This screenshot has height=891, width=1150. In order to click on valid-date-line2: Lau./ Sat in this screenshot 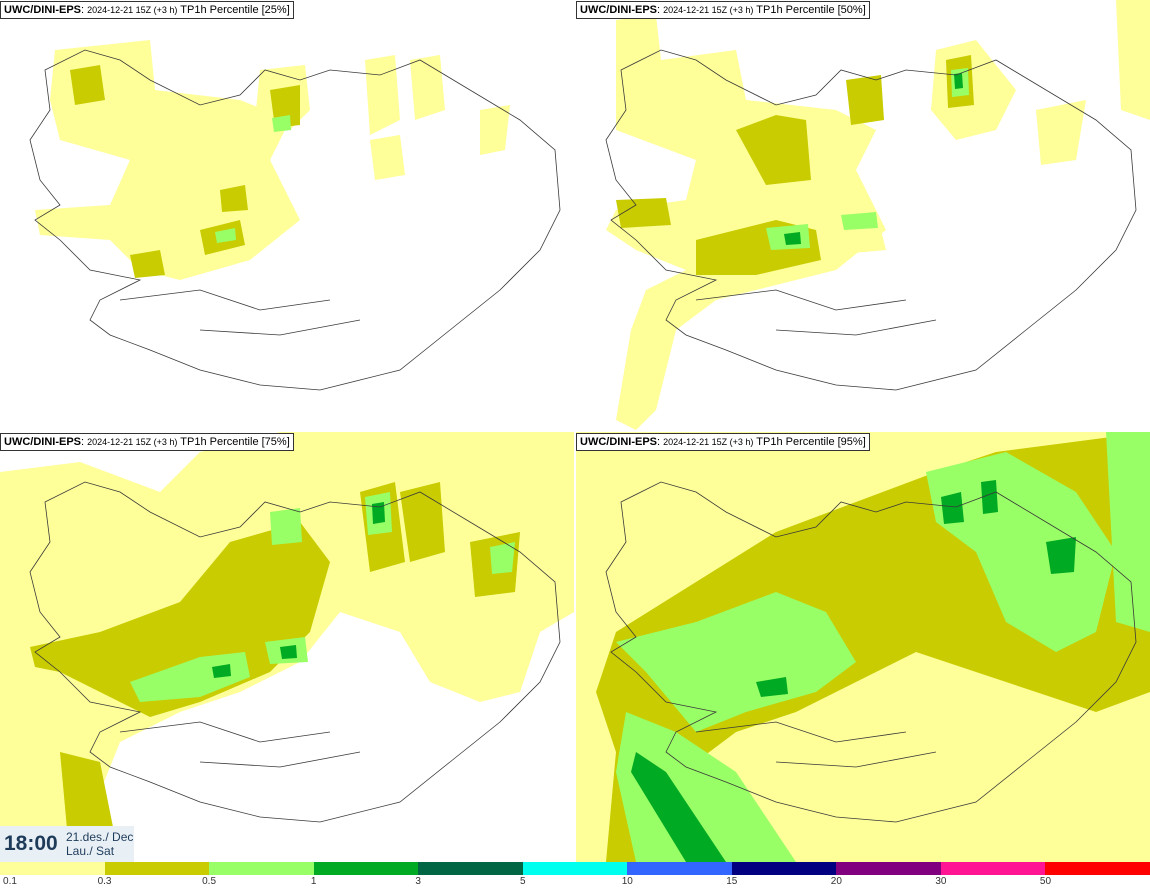, I will do `click(90, 851)`.